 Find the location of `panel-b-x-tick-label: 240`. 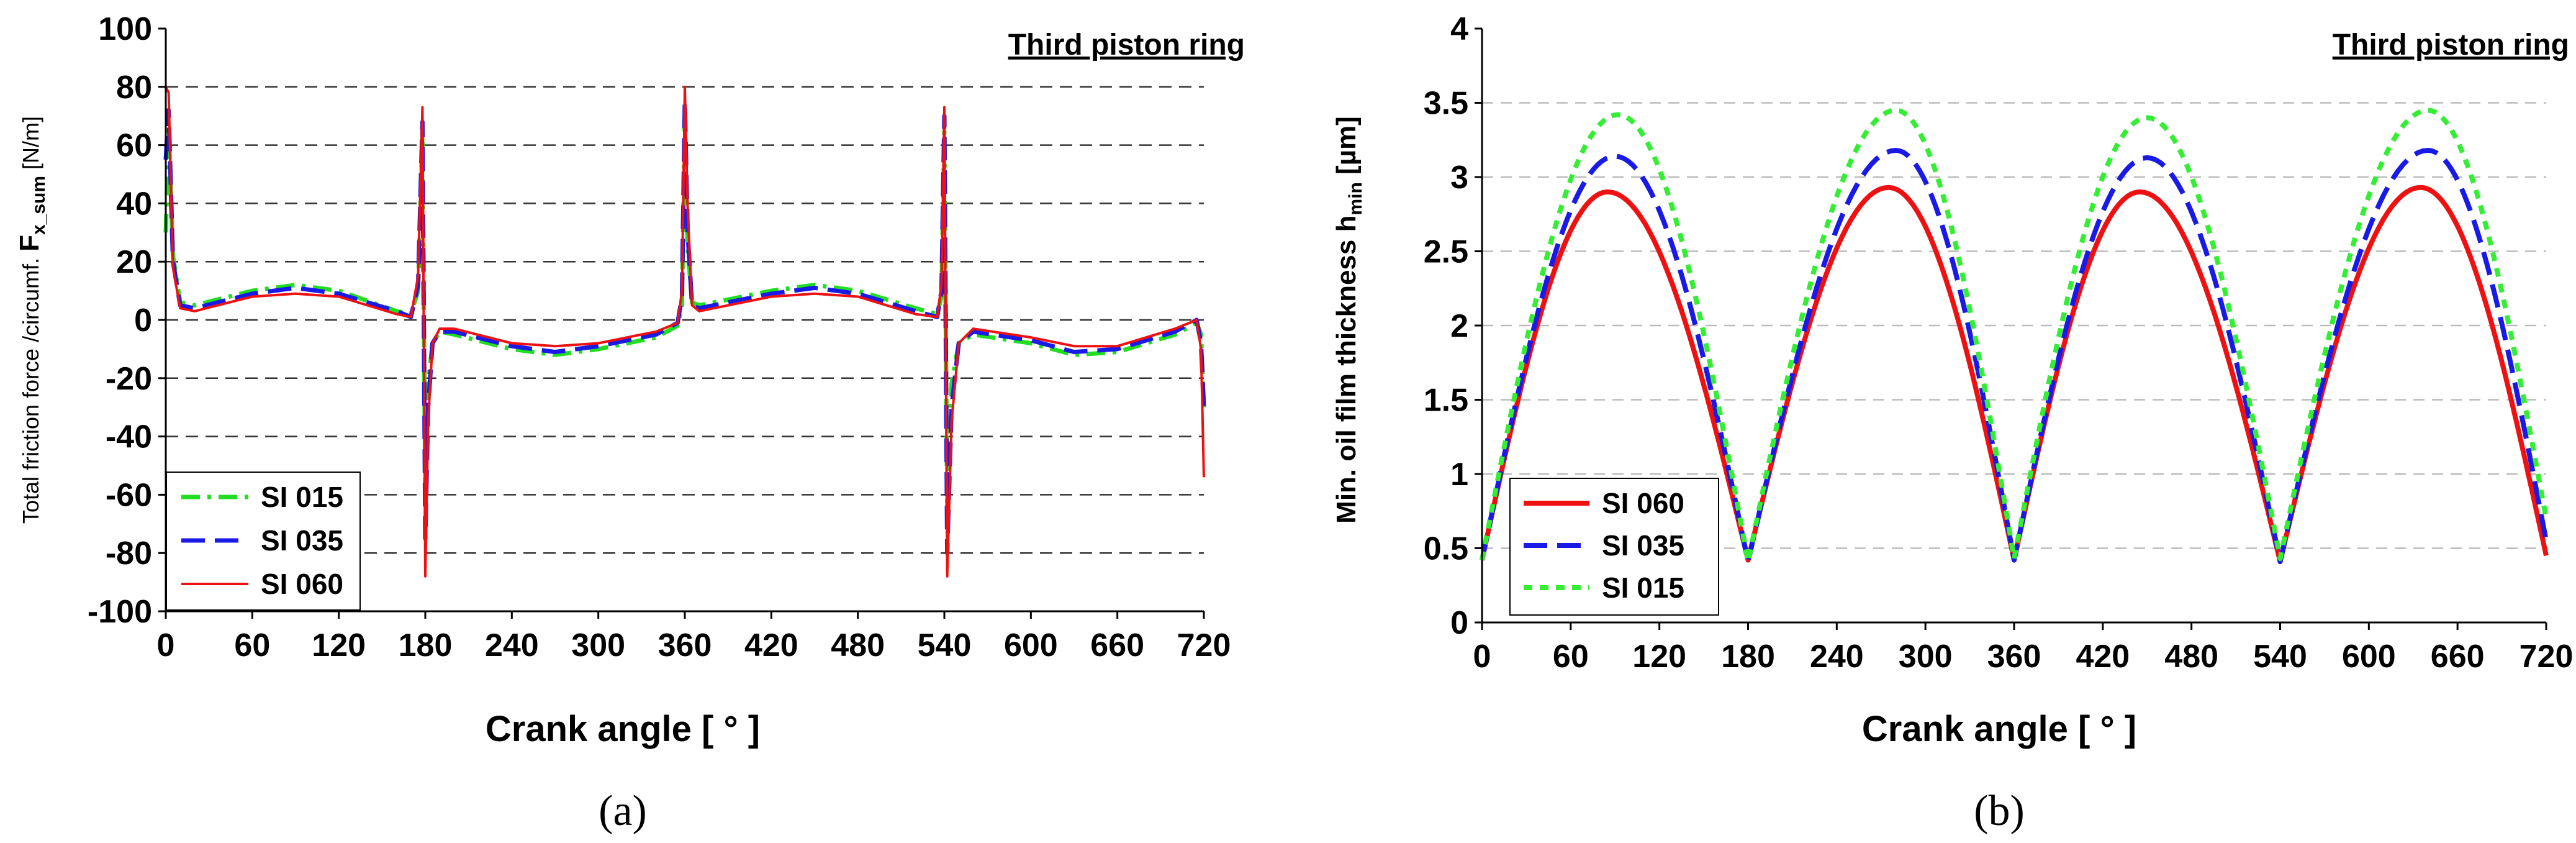

panel-b-x-tick-label: 240 is located at coordinates (1837, 657).